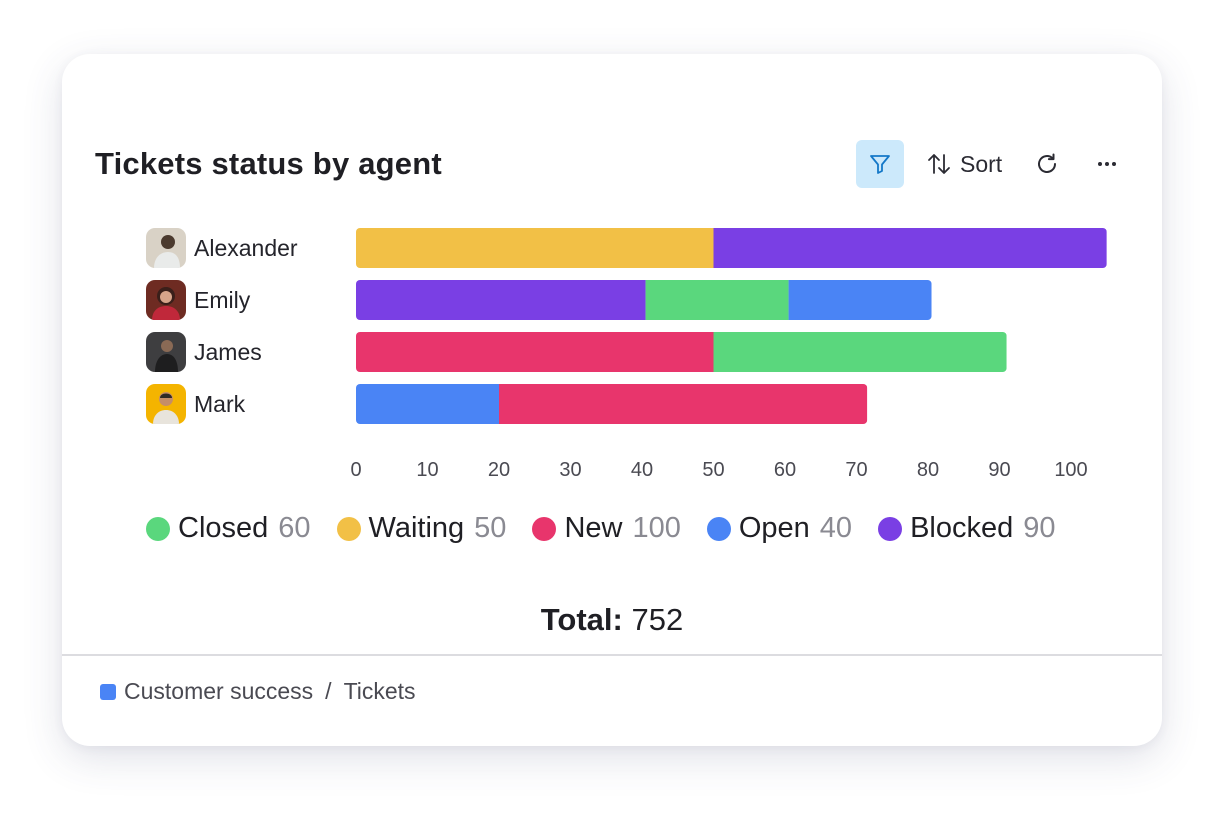 The image size is (1224, 816). I want to click on agent-name: Mark, so click(220, 403).